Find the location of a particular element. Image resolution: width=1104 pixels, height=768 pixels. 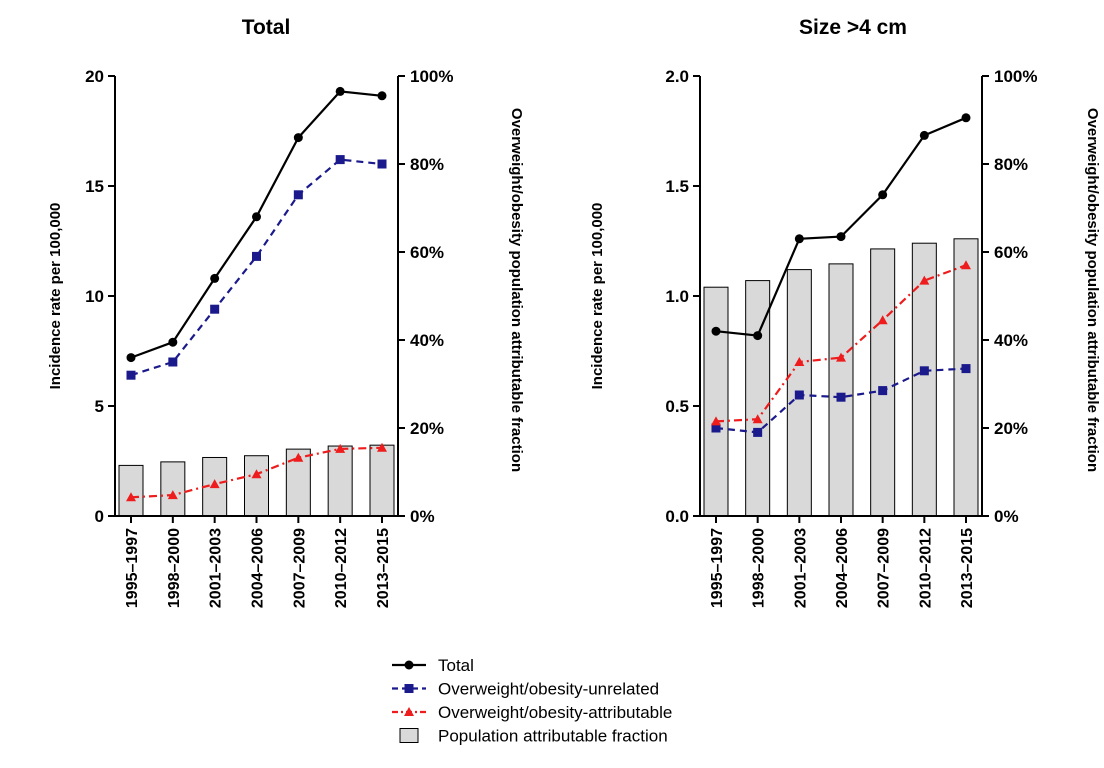

y-tick-label-right-3: 60% is located at coordinates (1011, 252).